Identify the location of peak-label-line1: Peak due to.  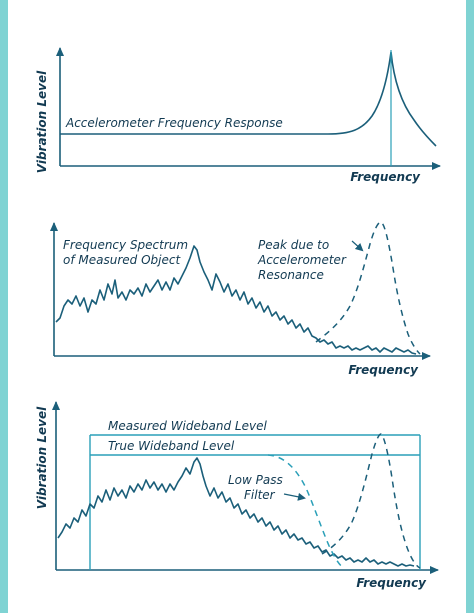
(293, 245).